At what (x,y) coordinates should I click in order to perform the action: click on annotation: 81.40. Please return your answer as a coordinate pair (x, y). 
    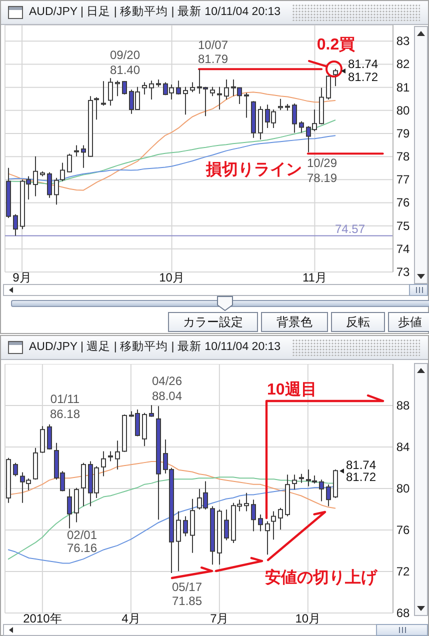
    Looking at the image, I should click on (125, 70).